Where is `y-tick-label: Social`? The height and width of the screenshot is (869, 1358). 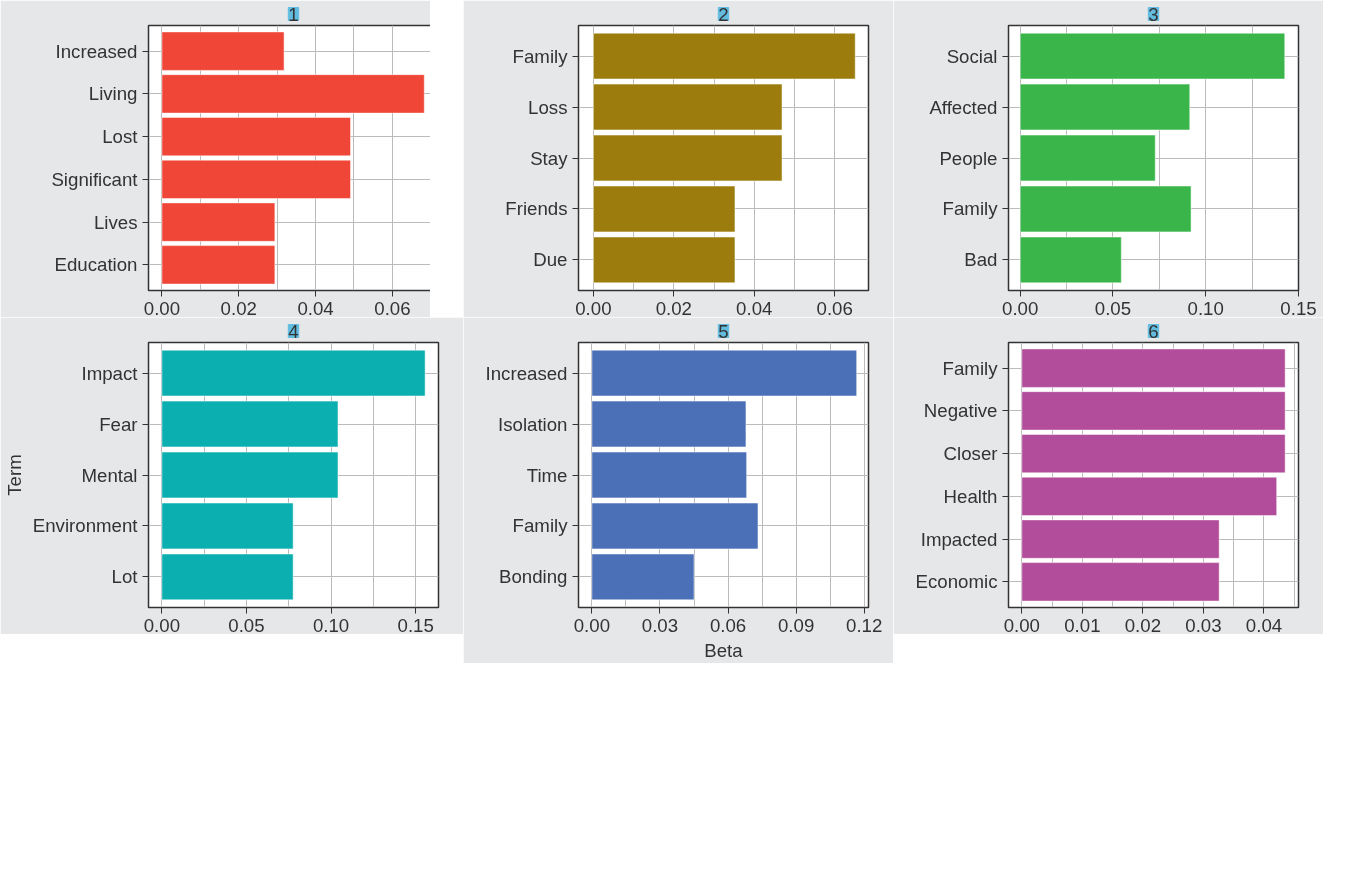
y-tick-label: Social is located at coordinates (972, 56).